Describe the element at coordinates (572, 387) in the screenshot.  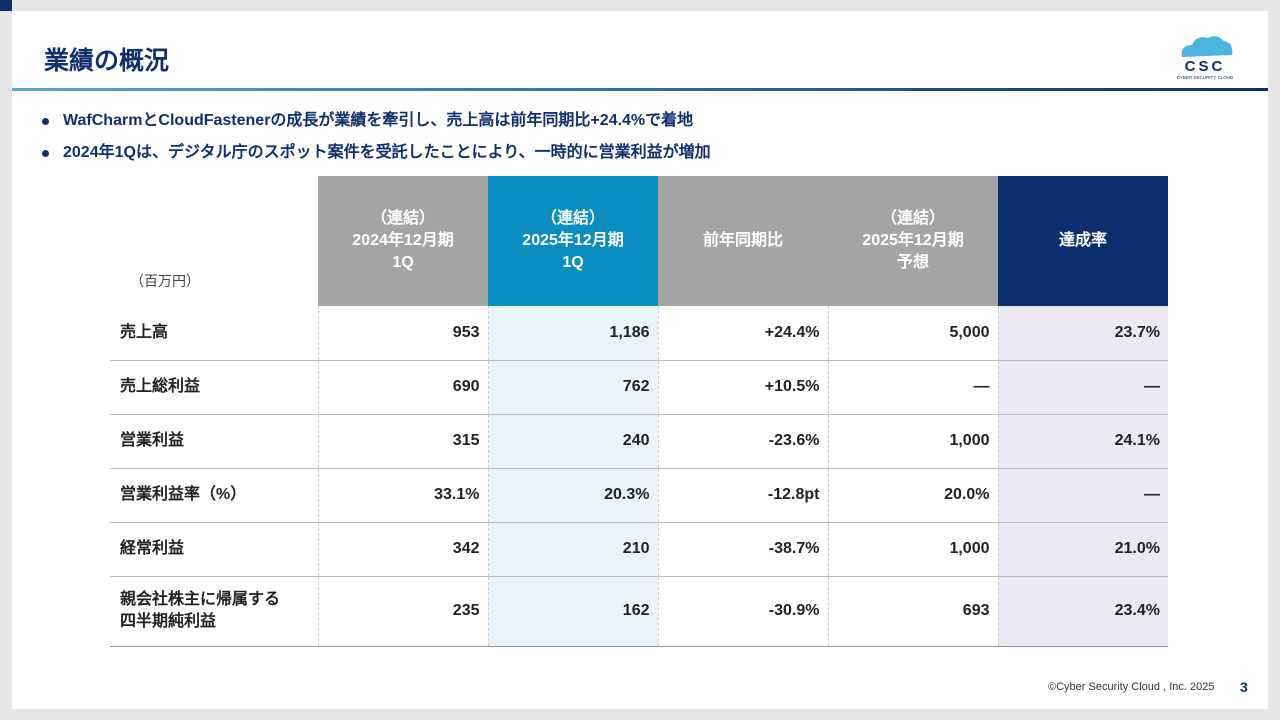
I see `table-cell: 762` at that location.